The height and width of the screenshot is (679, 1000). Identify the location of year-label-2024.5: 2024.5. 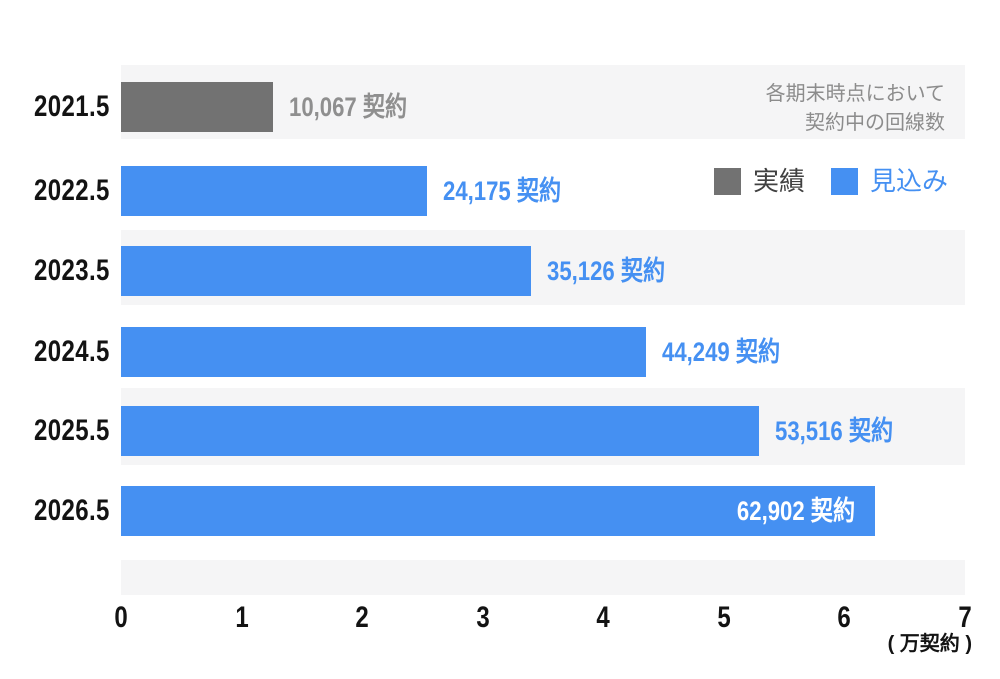
(72, 351).